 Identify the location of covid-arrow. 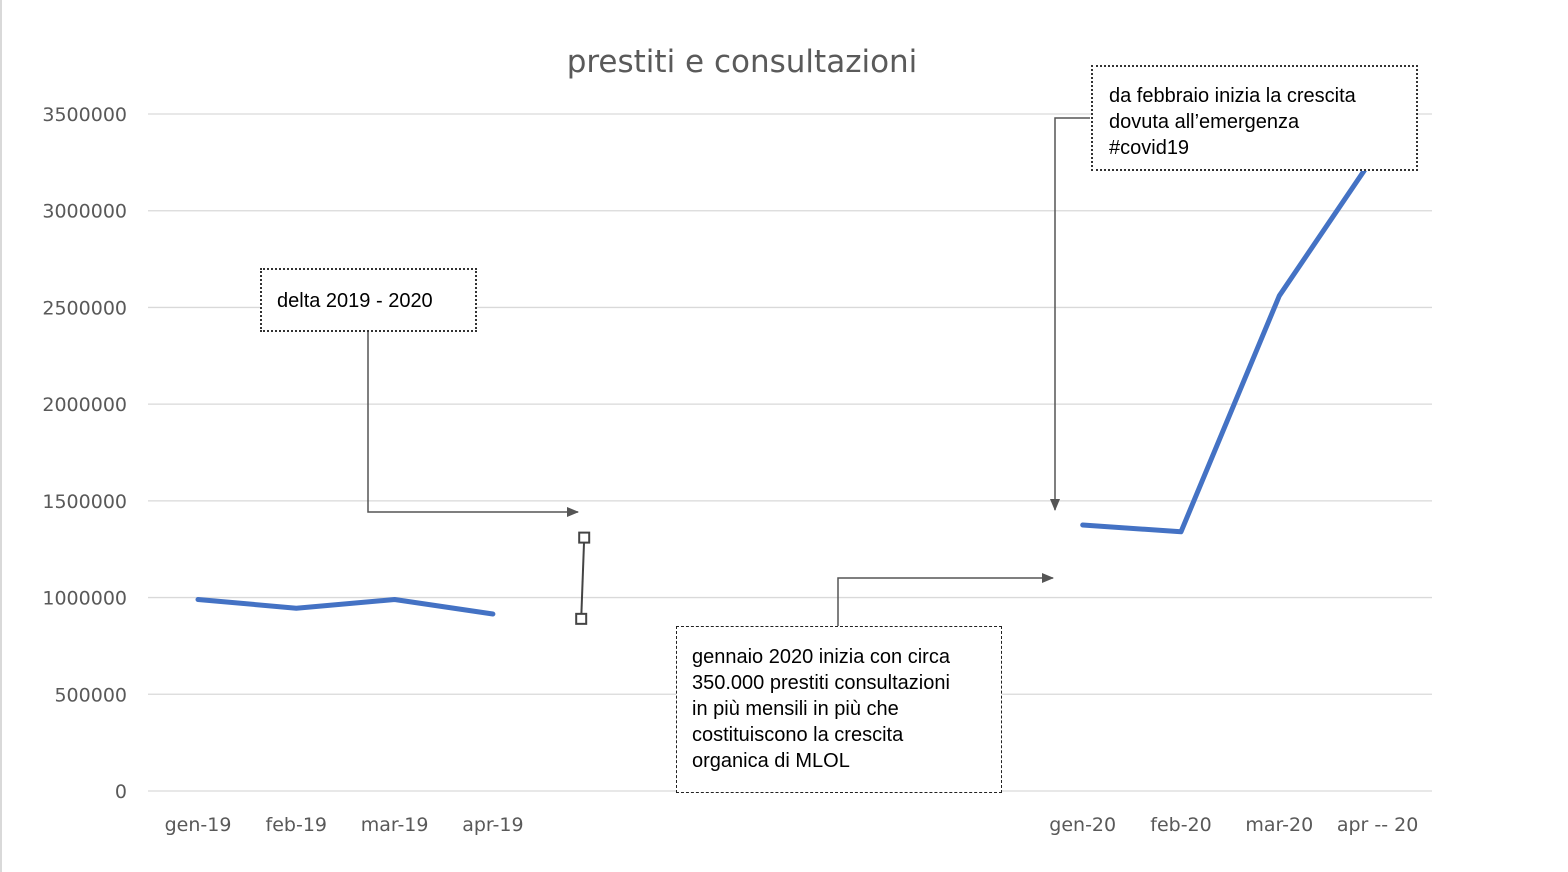
(1070, 314).